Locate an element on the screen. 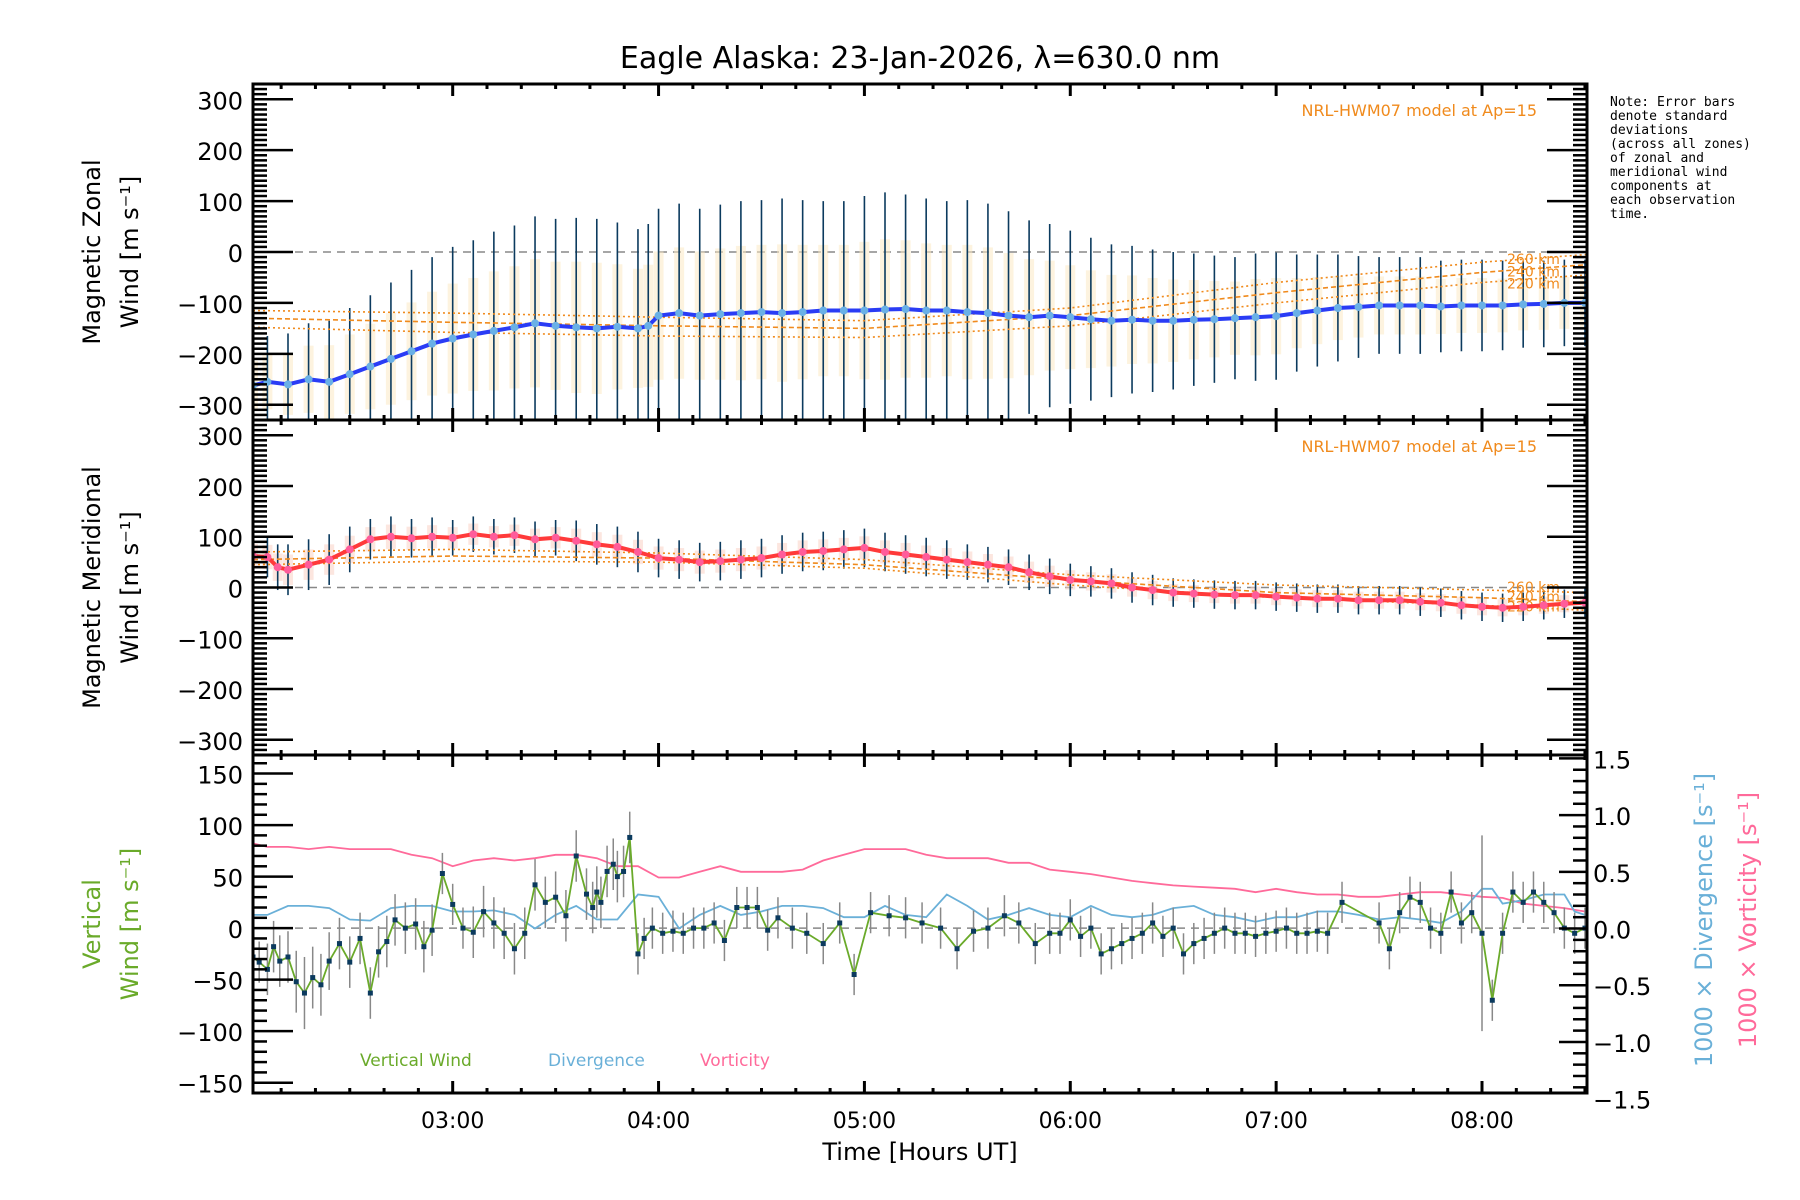 This screenshot has width=1800, height=1200. right-tick-label: −1.0 is located at coordinates (1622, 1044).